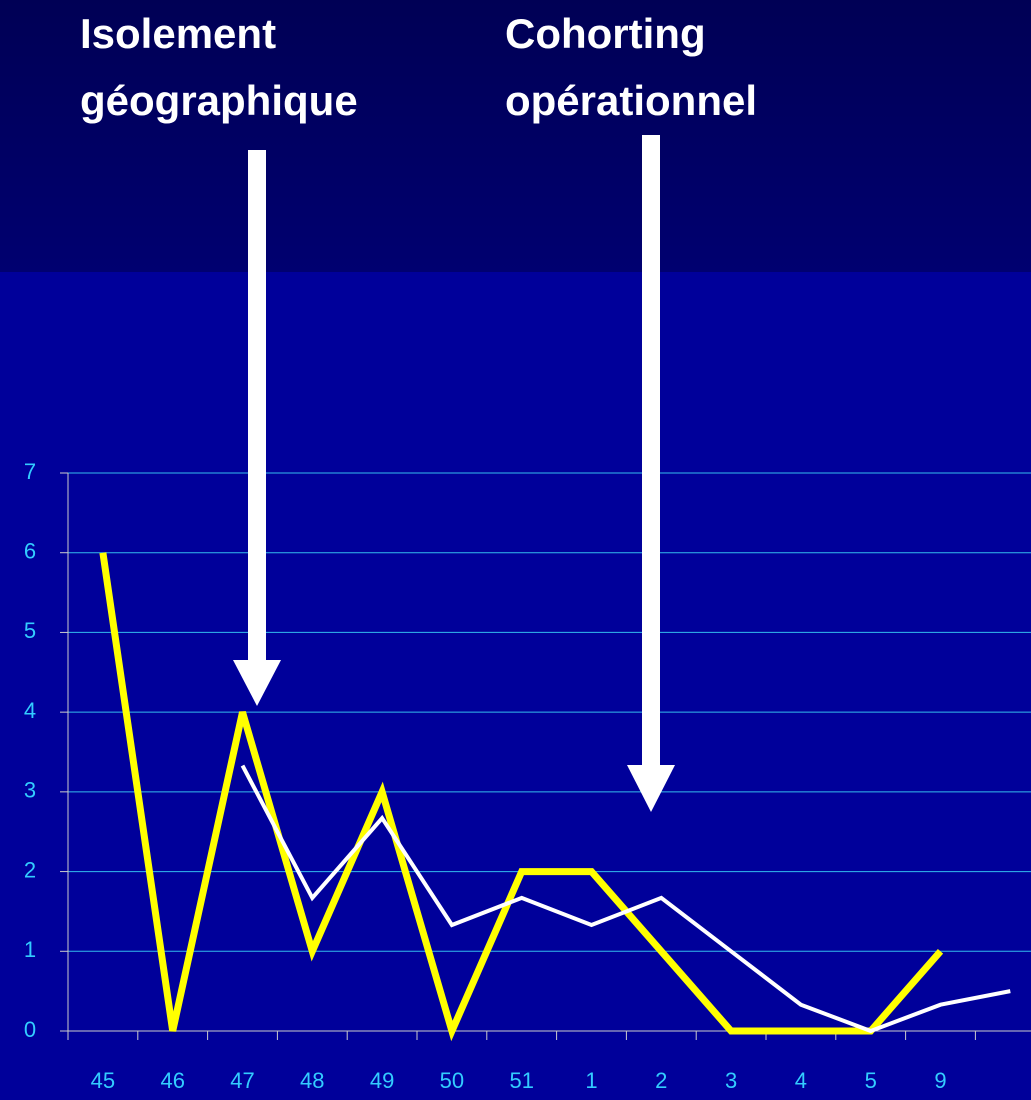 The width and height of the screenshot is (1031, 1100). I want to click on x-tick-label: 46, so click(172, 1080).